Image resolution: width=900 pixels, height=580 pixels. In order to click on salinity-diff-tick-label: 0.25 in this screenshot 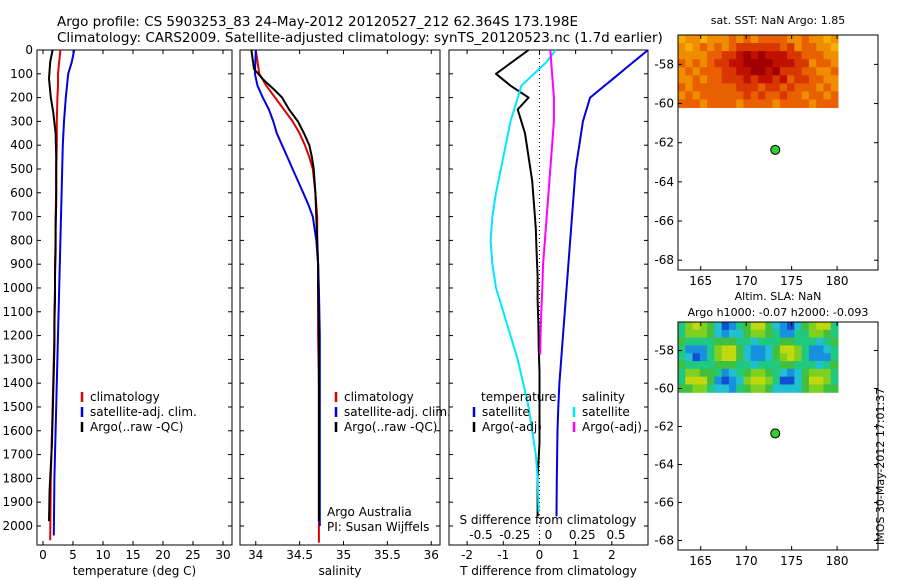, I will do `click(582, 535)`.